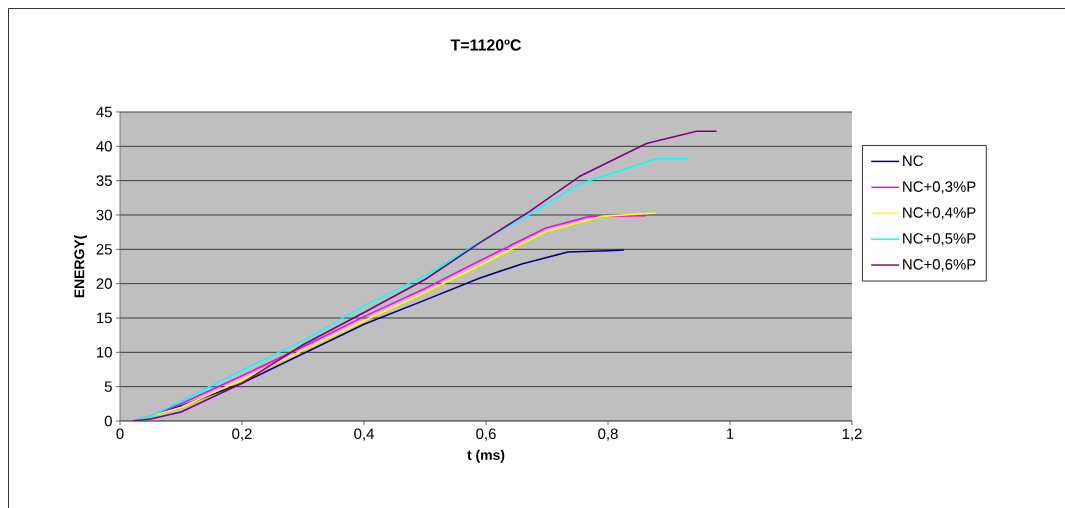  What do you see at coordinates (108, 386) in the screenshot?
I see `y-tick-label: 5` at bounding box center [108, 386].